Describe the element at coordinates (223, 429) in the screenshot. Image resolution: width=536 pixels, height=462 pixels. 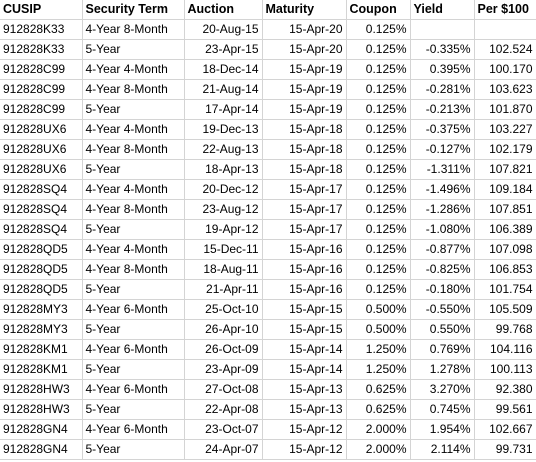
I see `cell-auction: 23-Oct-07` at that location.